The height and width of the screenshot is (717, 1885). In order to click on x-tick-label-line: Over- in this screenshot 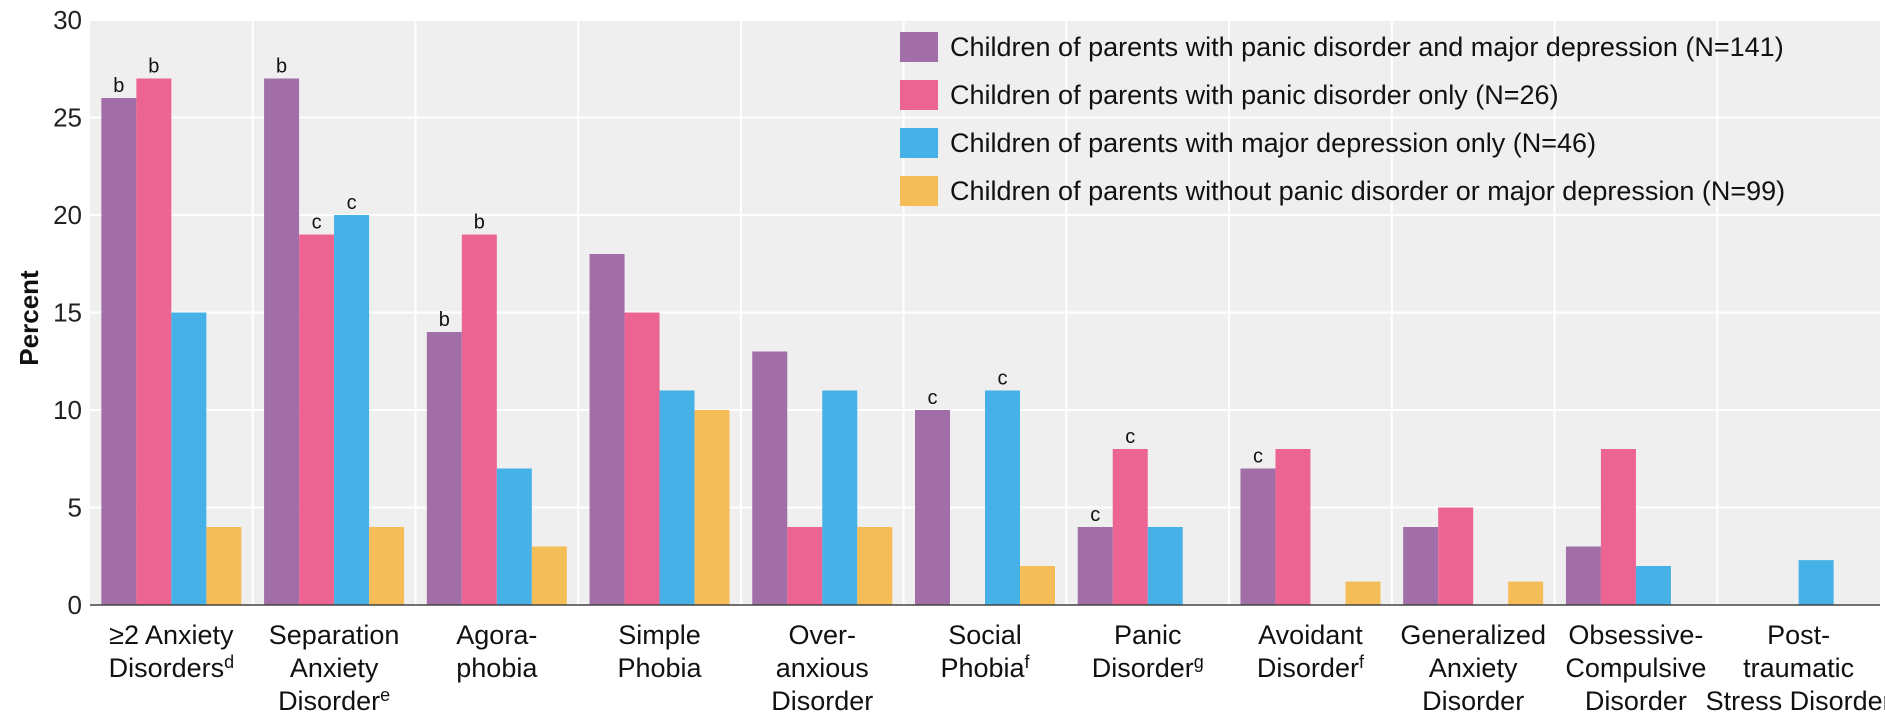, I will do `click(823, 635)`.